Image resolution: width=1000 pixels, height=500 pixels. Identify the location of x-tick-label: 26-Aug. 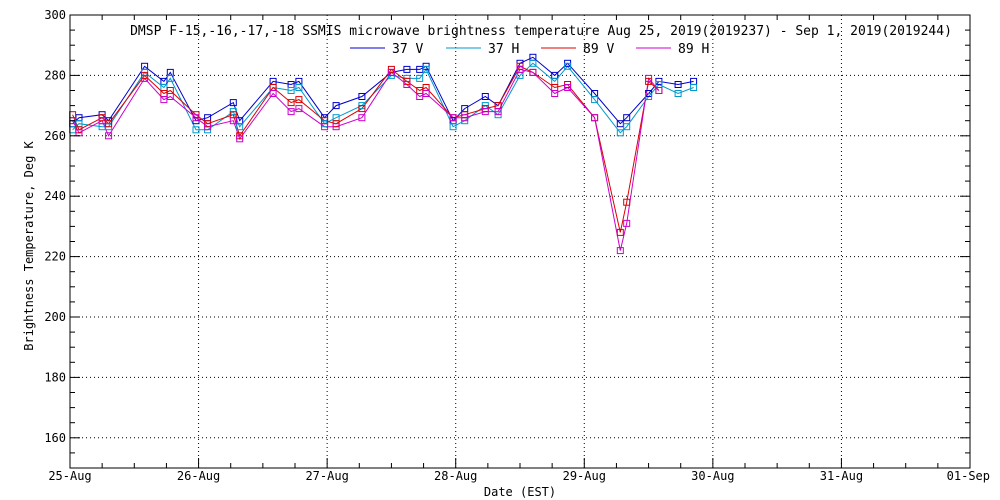
(198, 476).